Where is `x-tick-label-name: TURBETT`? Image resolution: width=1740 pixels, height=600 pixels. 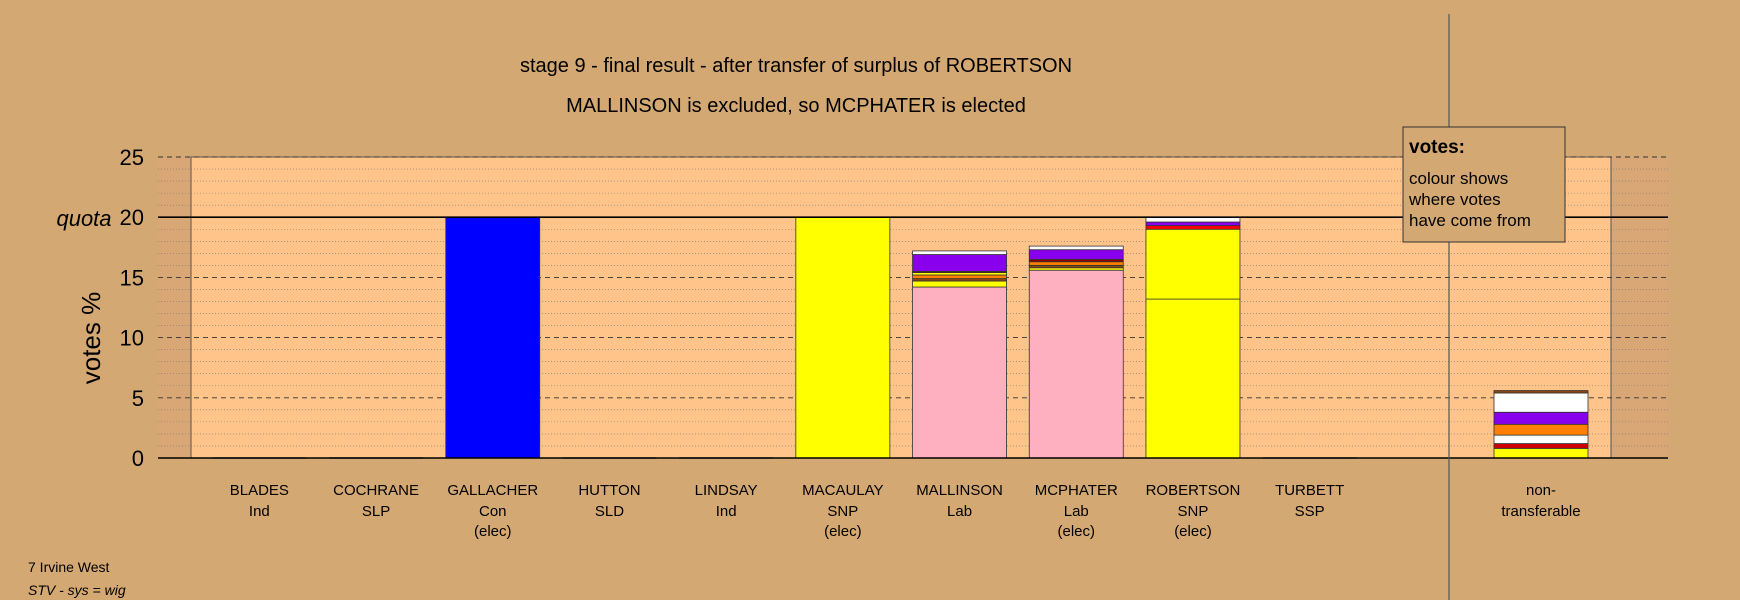
x-tick-label-name: TURBETT is located at coordinates (1309, 490).